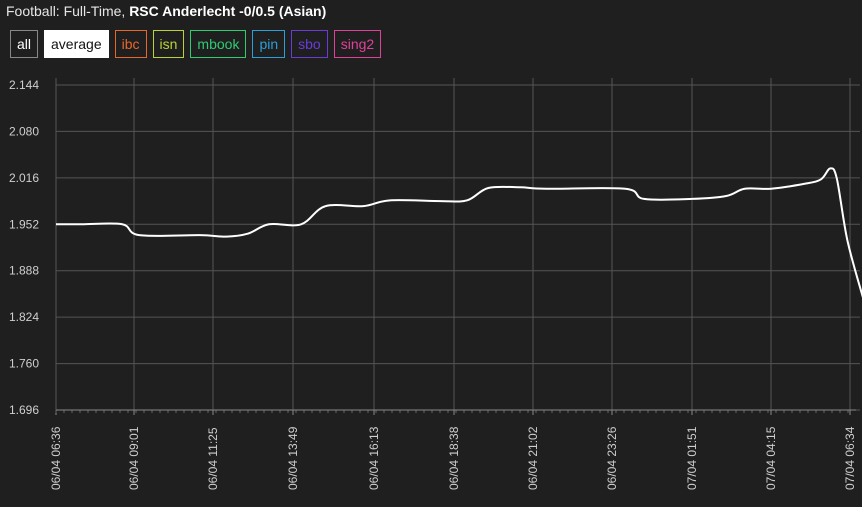  Describe the element at coordinates (269, 44) in the screenshot. I see `filter-button-pin: pin` at that location.